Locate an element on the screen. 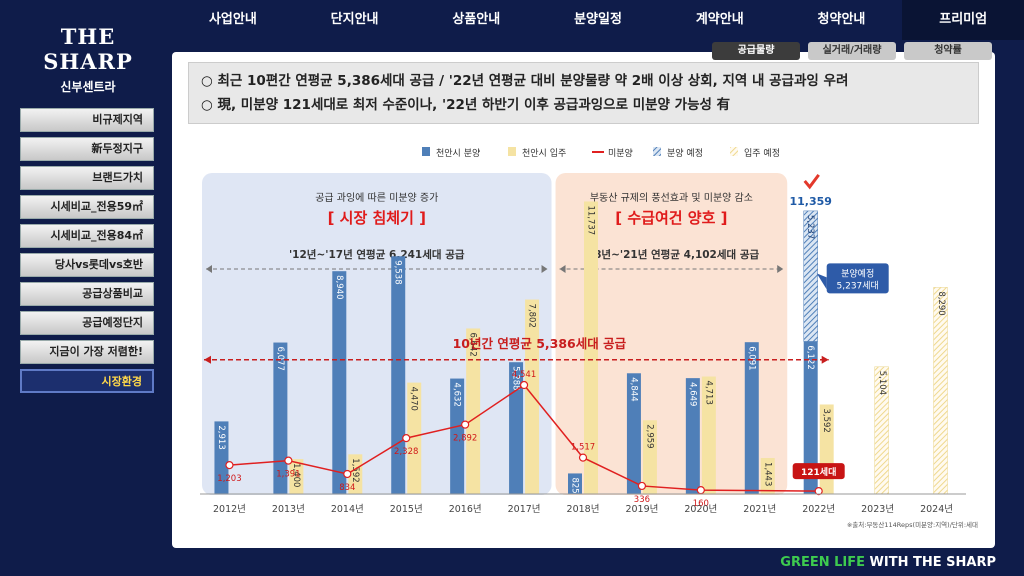 Image resolution: width=1024 pixels, height=576 pixels. bar-move-in-label-2015년: 4,470 is located at coordinates (414, 399).